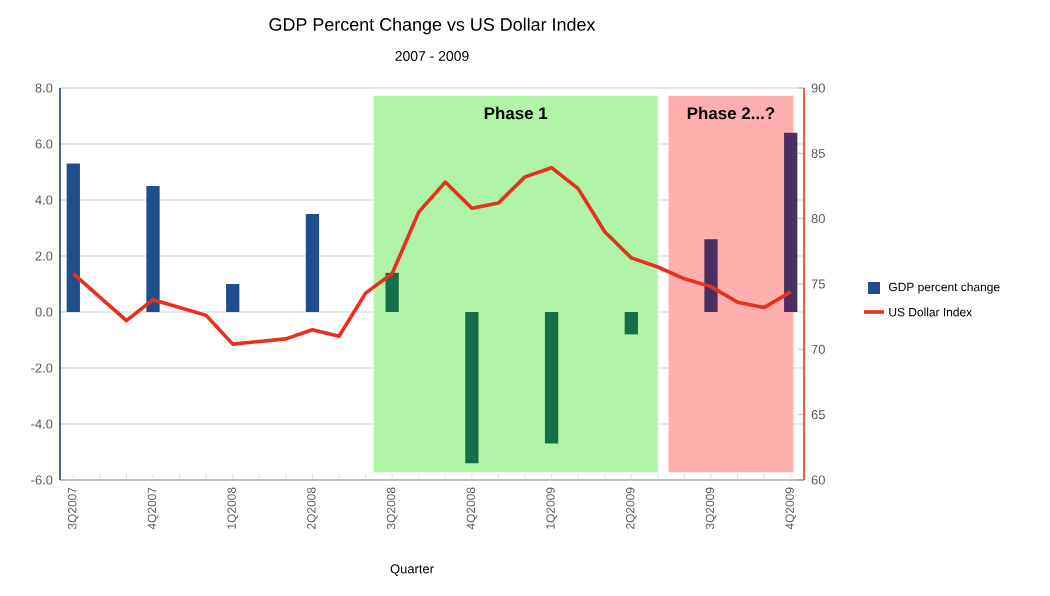 The height and width of the screenshot is (596, 1050). I want to click on chart-title: GDP Percent Change vs US Dollar Index, so click(432, 26).